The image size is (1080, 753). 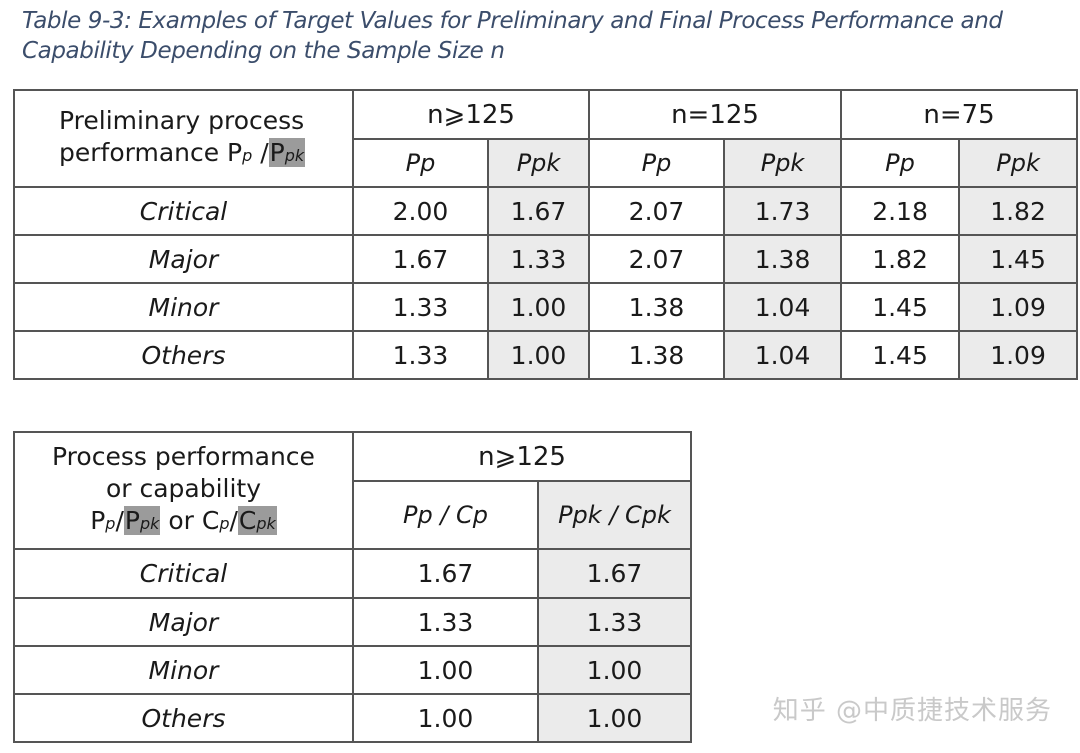 What do you see at coordinates (182, 152) in the screenshot?
I see `table1-title-line2: performance Pp /Ppk` at bounding box center [182, 152].